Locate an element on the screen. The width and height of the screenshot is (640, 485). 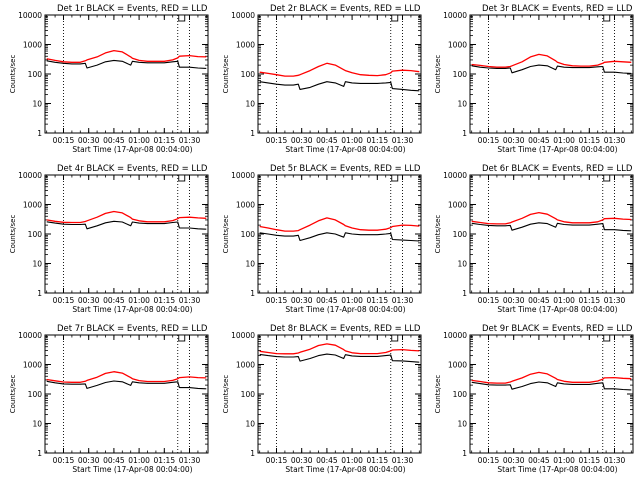
chart-title: Det 9r BLACK = Events, RED = LLD is located at coordinates (557, 329).